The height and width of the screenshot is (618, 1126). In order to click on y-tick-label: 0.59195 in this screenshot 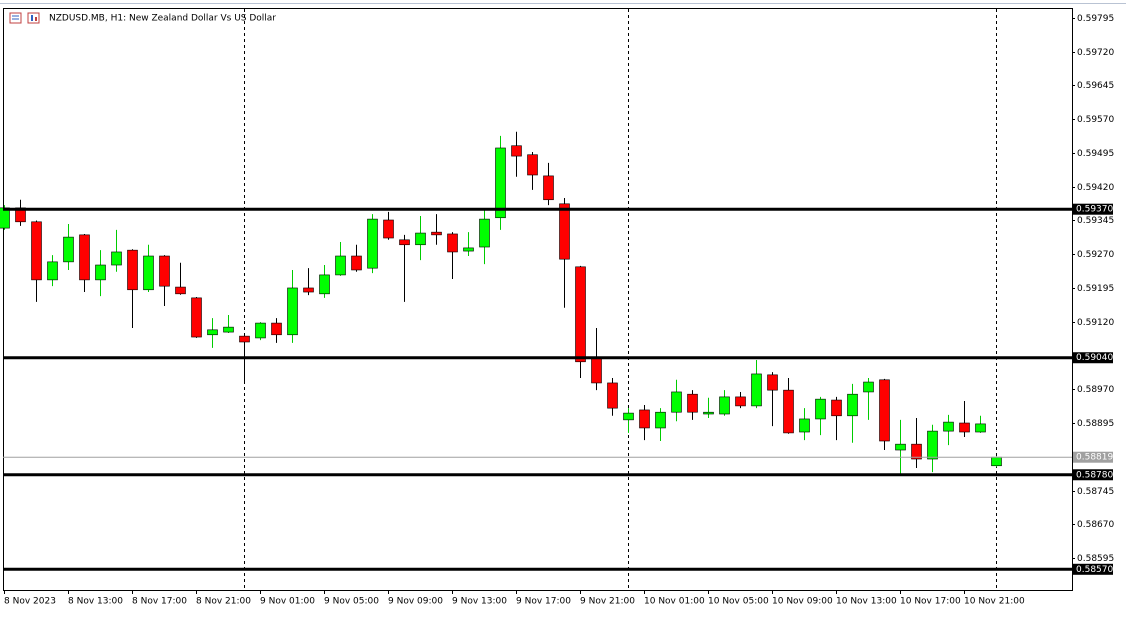, I will do `click(1095, 289)`.